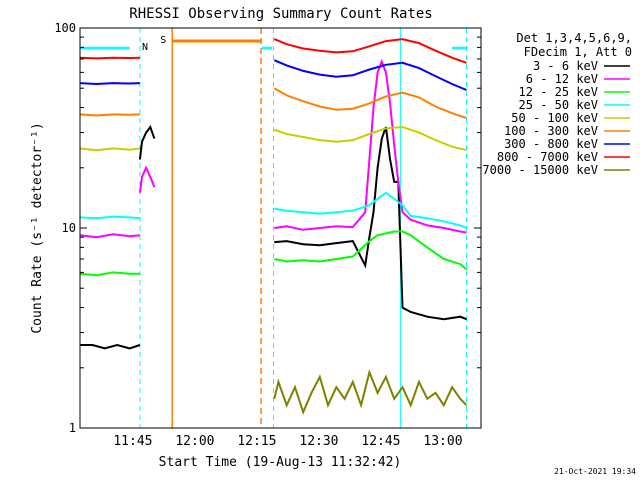  What do you see at coordinates (380, 441) in the screenshot?
I see `x-tick-label: 12:45` at bounding box center [380, 441].